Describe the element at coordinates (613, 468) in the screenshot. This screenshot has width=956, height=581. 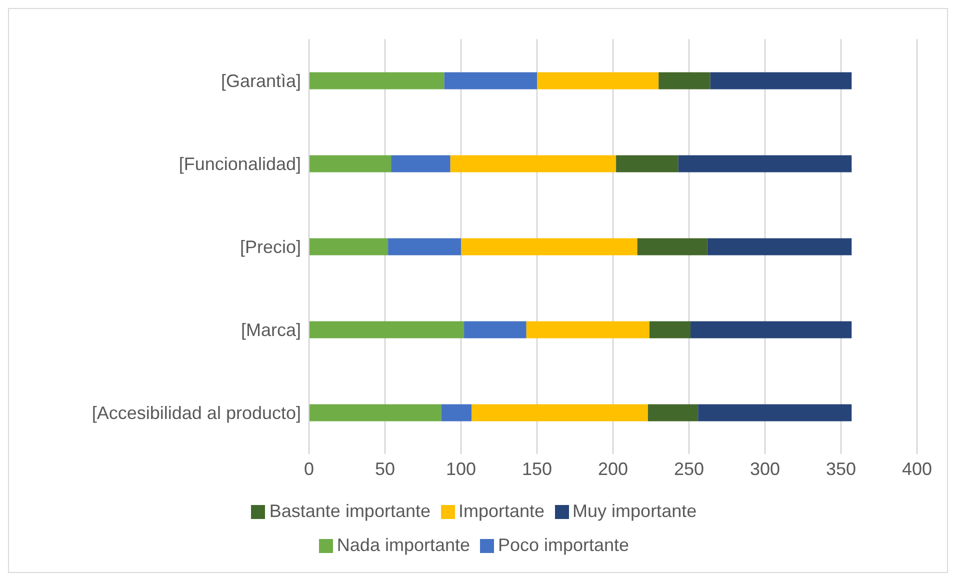
I see `x-tick-label: 200` at that location.